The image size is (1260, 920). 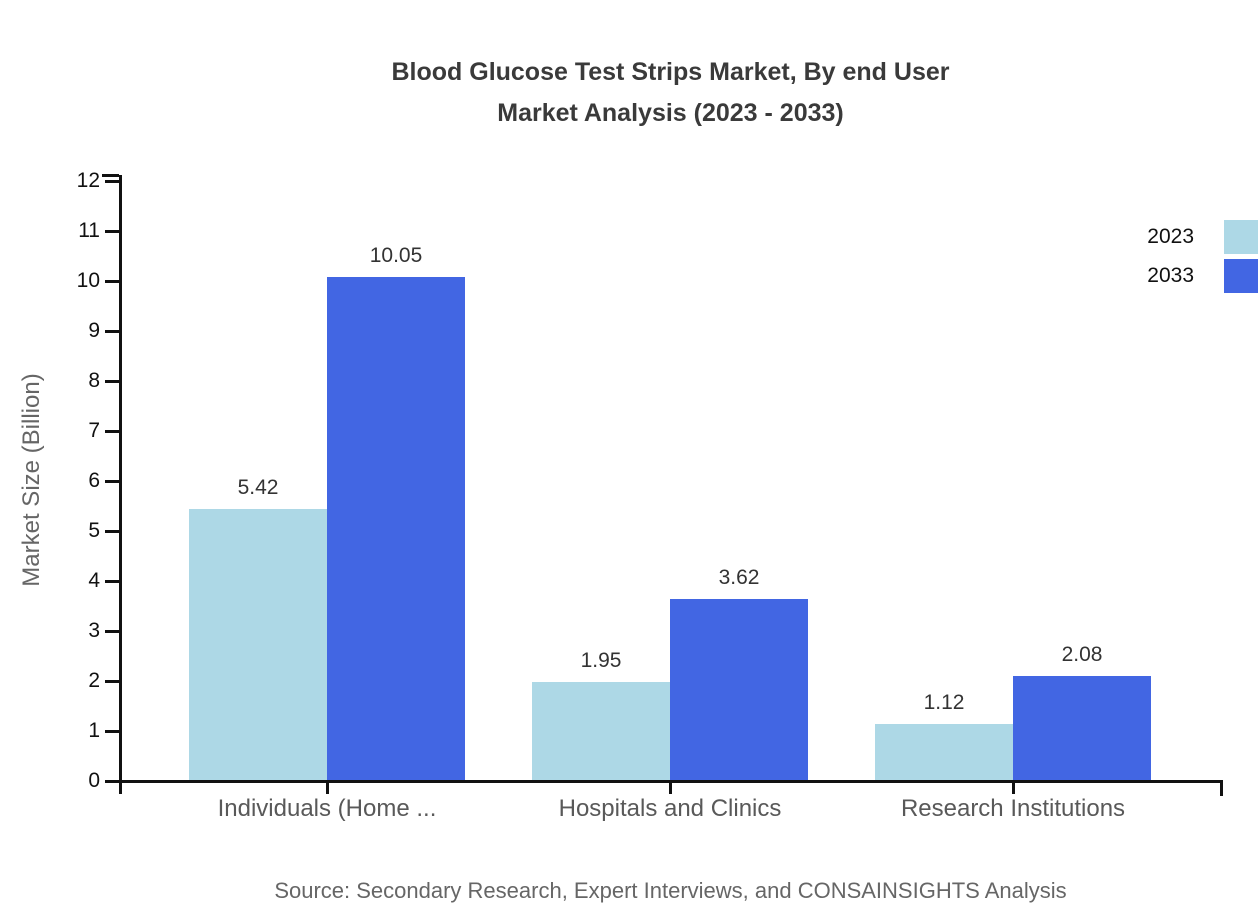 What do you see at coordinates (1082, 654) in the screenshot?
I see `bar-value-label: 2.08` at bounding box center [1082, 654].